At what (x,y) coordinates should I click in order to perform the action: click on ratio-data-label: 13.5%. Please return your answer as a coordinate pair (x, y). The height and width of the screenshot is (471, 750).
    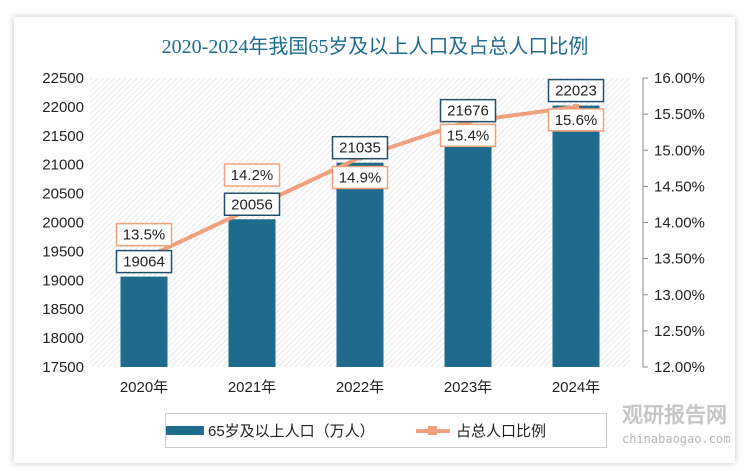
    Looking at the image, I should click on (144, 235).